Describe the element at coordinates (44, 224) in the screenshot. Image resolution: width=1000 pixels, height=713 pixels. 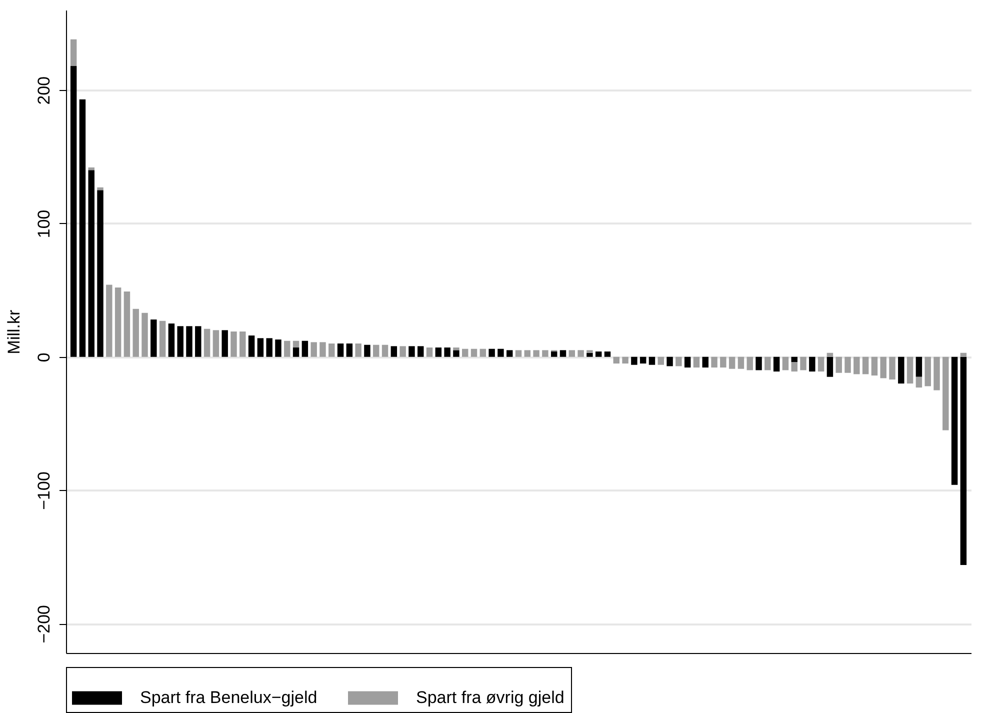
I see `y-tick-label: 100` at that location.